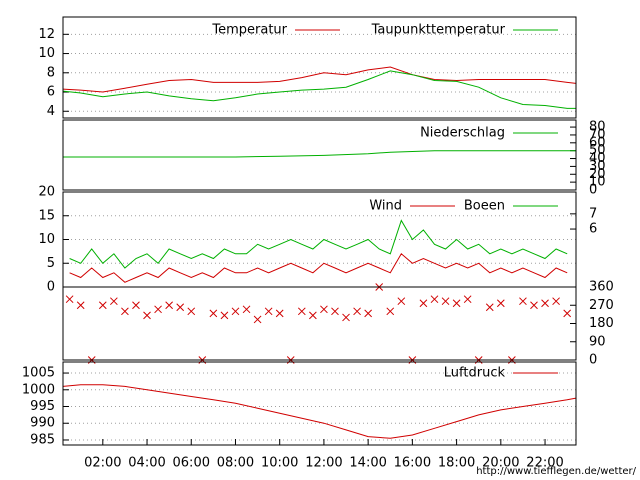  Describe the element at coordinates (51, 287) in the screenshot. I see `y-tick-label: 0` at that location.